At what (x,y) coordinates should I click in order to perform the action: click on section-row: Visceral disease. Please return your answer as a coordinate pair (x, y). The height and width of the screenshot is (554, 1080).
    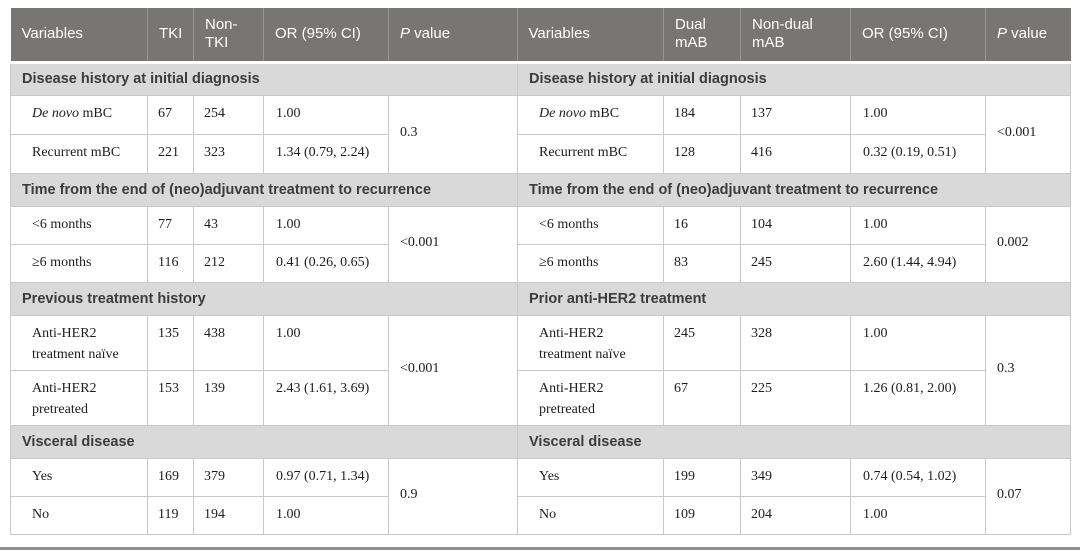
    Looking at the image, I should click on (264, 441).